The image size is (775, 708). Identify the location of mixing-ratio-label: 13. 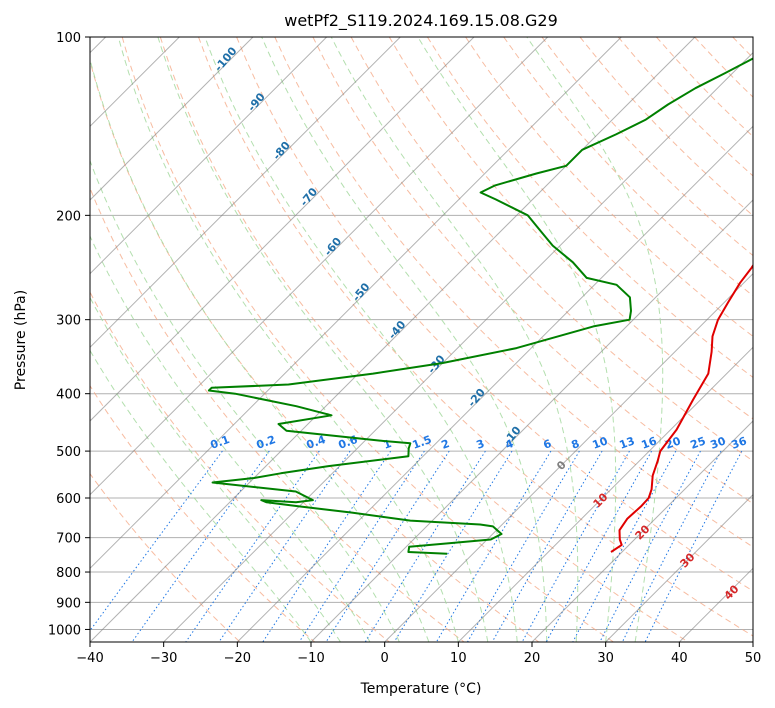
(627, 442).